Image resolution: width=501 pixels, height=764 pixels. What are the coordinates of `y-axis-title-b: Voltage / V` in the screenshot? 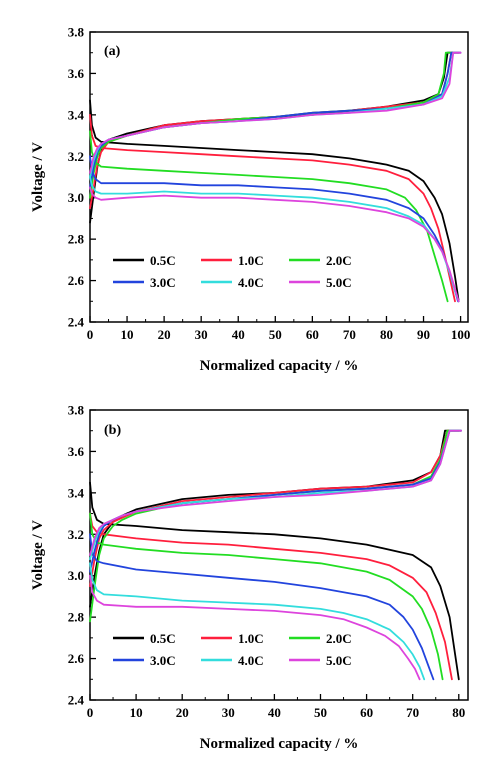 It's located at (38, 555).